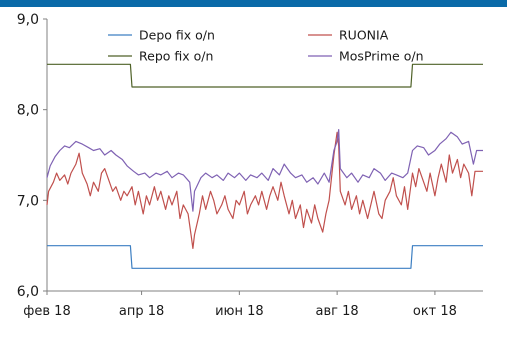 Image resolution: width=507 pixels, height=351 pixels. What do you see at coordinates (28, 20) in the screenshot?
I see `y-tick-label: 9,0` at bounding box center [28, 20].